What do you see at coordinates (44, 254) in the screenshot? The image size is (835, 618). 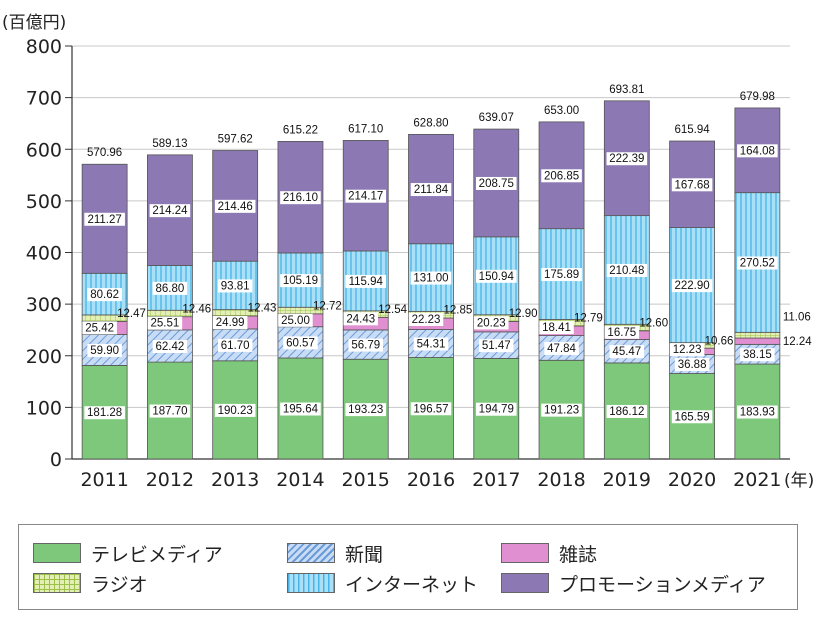 I see `y-tick-label: 400` at bounding box center [44, 254].